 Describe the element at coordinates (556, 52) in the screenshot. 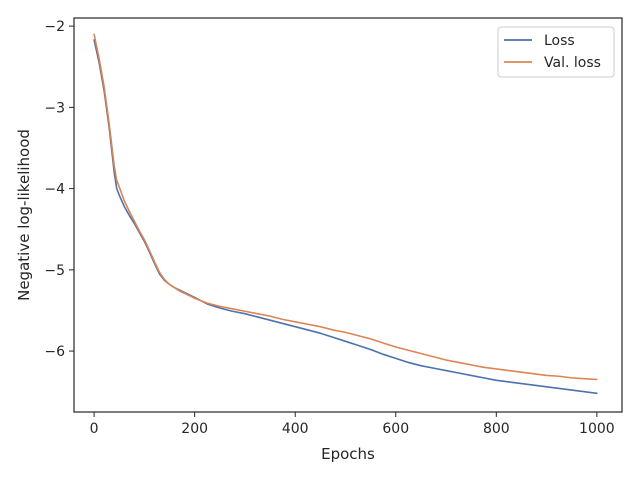

I see `legend: Loss Val. loss` at that location.